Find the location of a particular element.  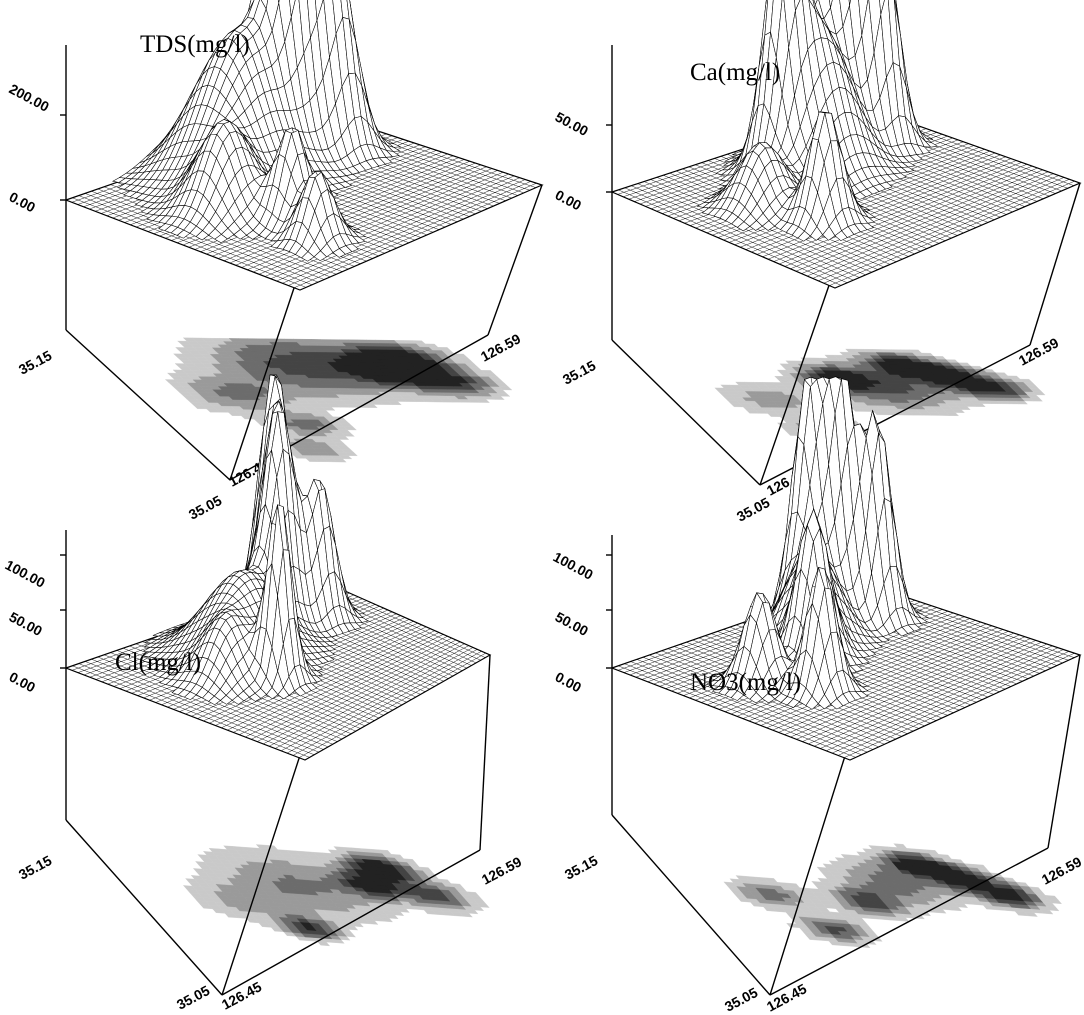

contour-projection is located at coordinates (338, 400).